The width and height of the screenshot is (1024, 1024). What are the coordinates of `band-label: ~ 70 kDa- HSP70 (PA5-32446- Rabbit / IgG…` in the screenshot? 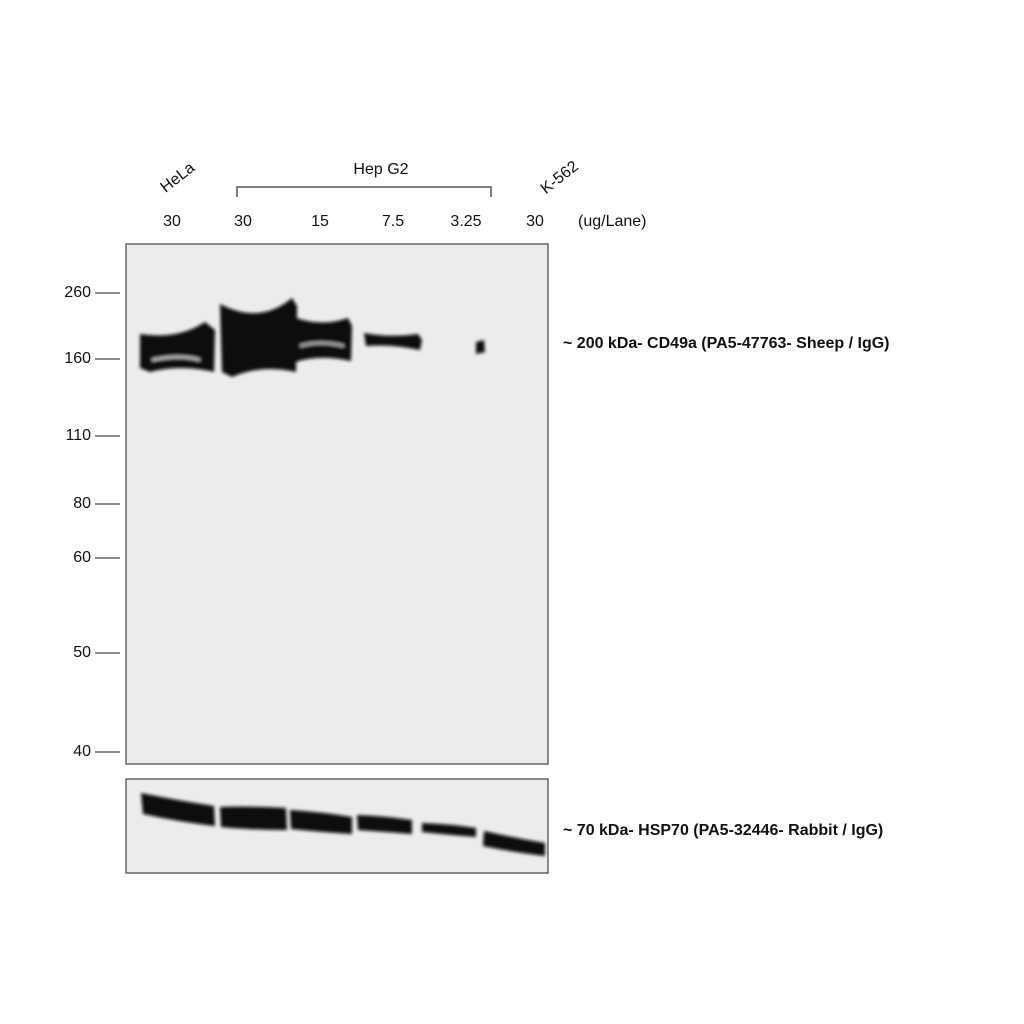 It's located at (723, 830).